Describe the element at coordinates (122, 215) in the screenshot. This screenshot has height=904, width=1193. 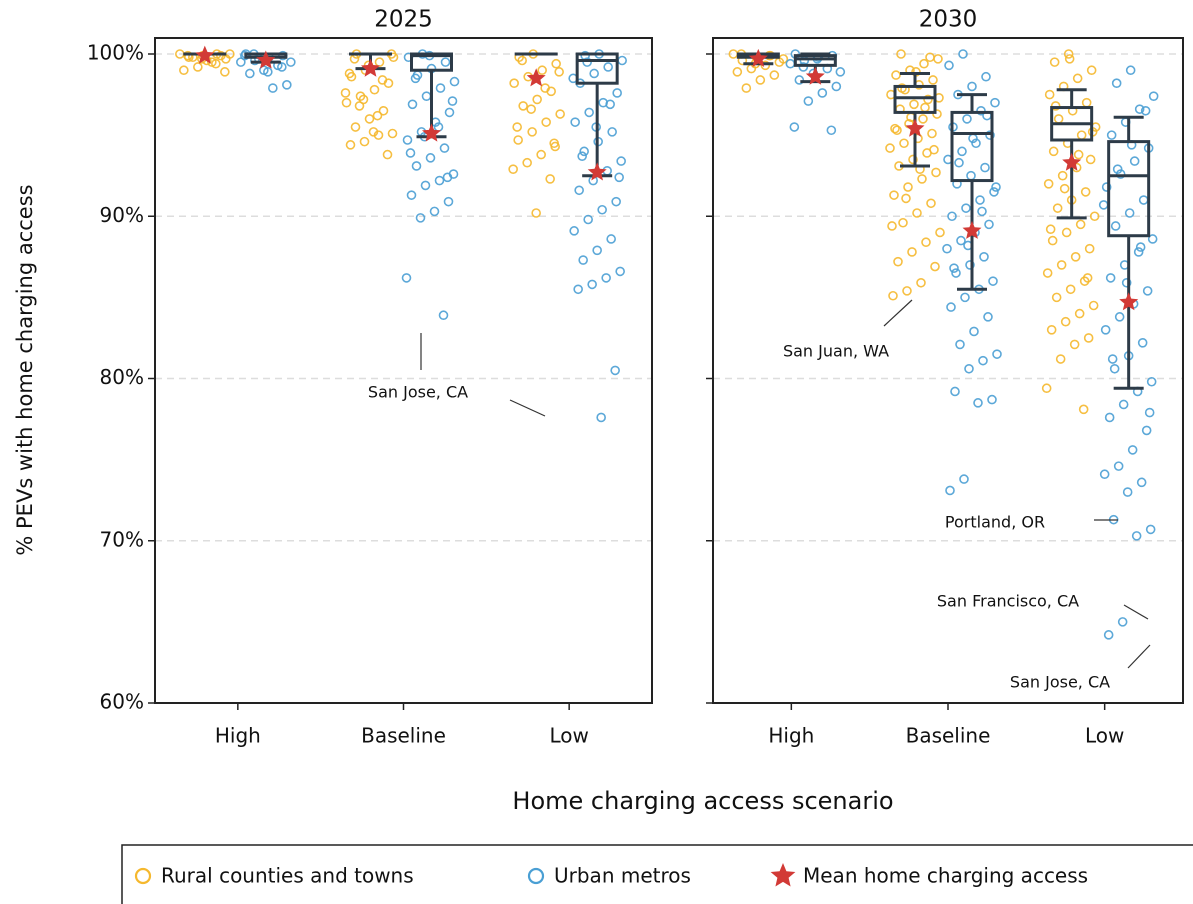
I see `y-tick-label: 90%` at that location.